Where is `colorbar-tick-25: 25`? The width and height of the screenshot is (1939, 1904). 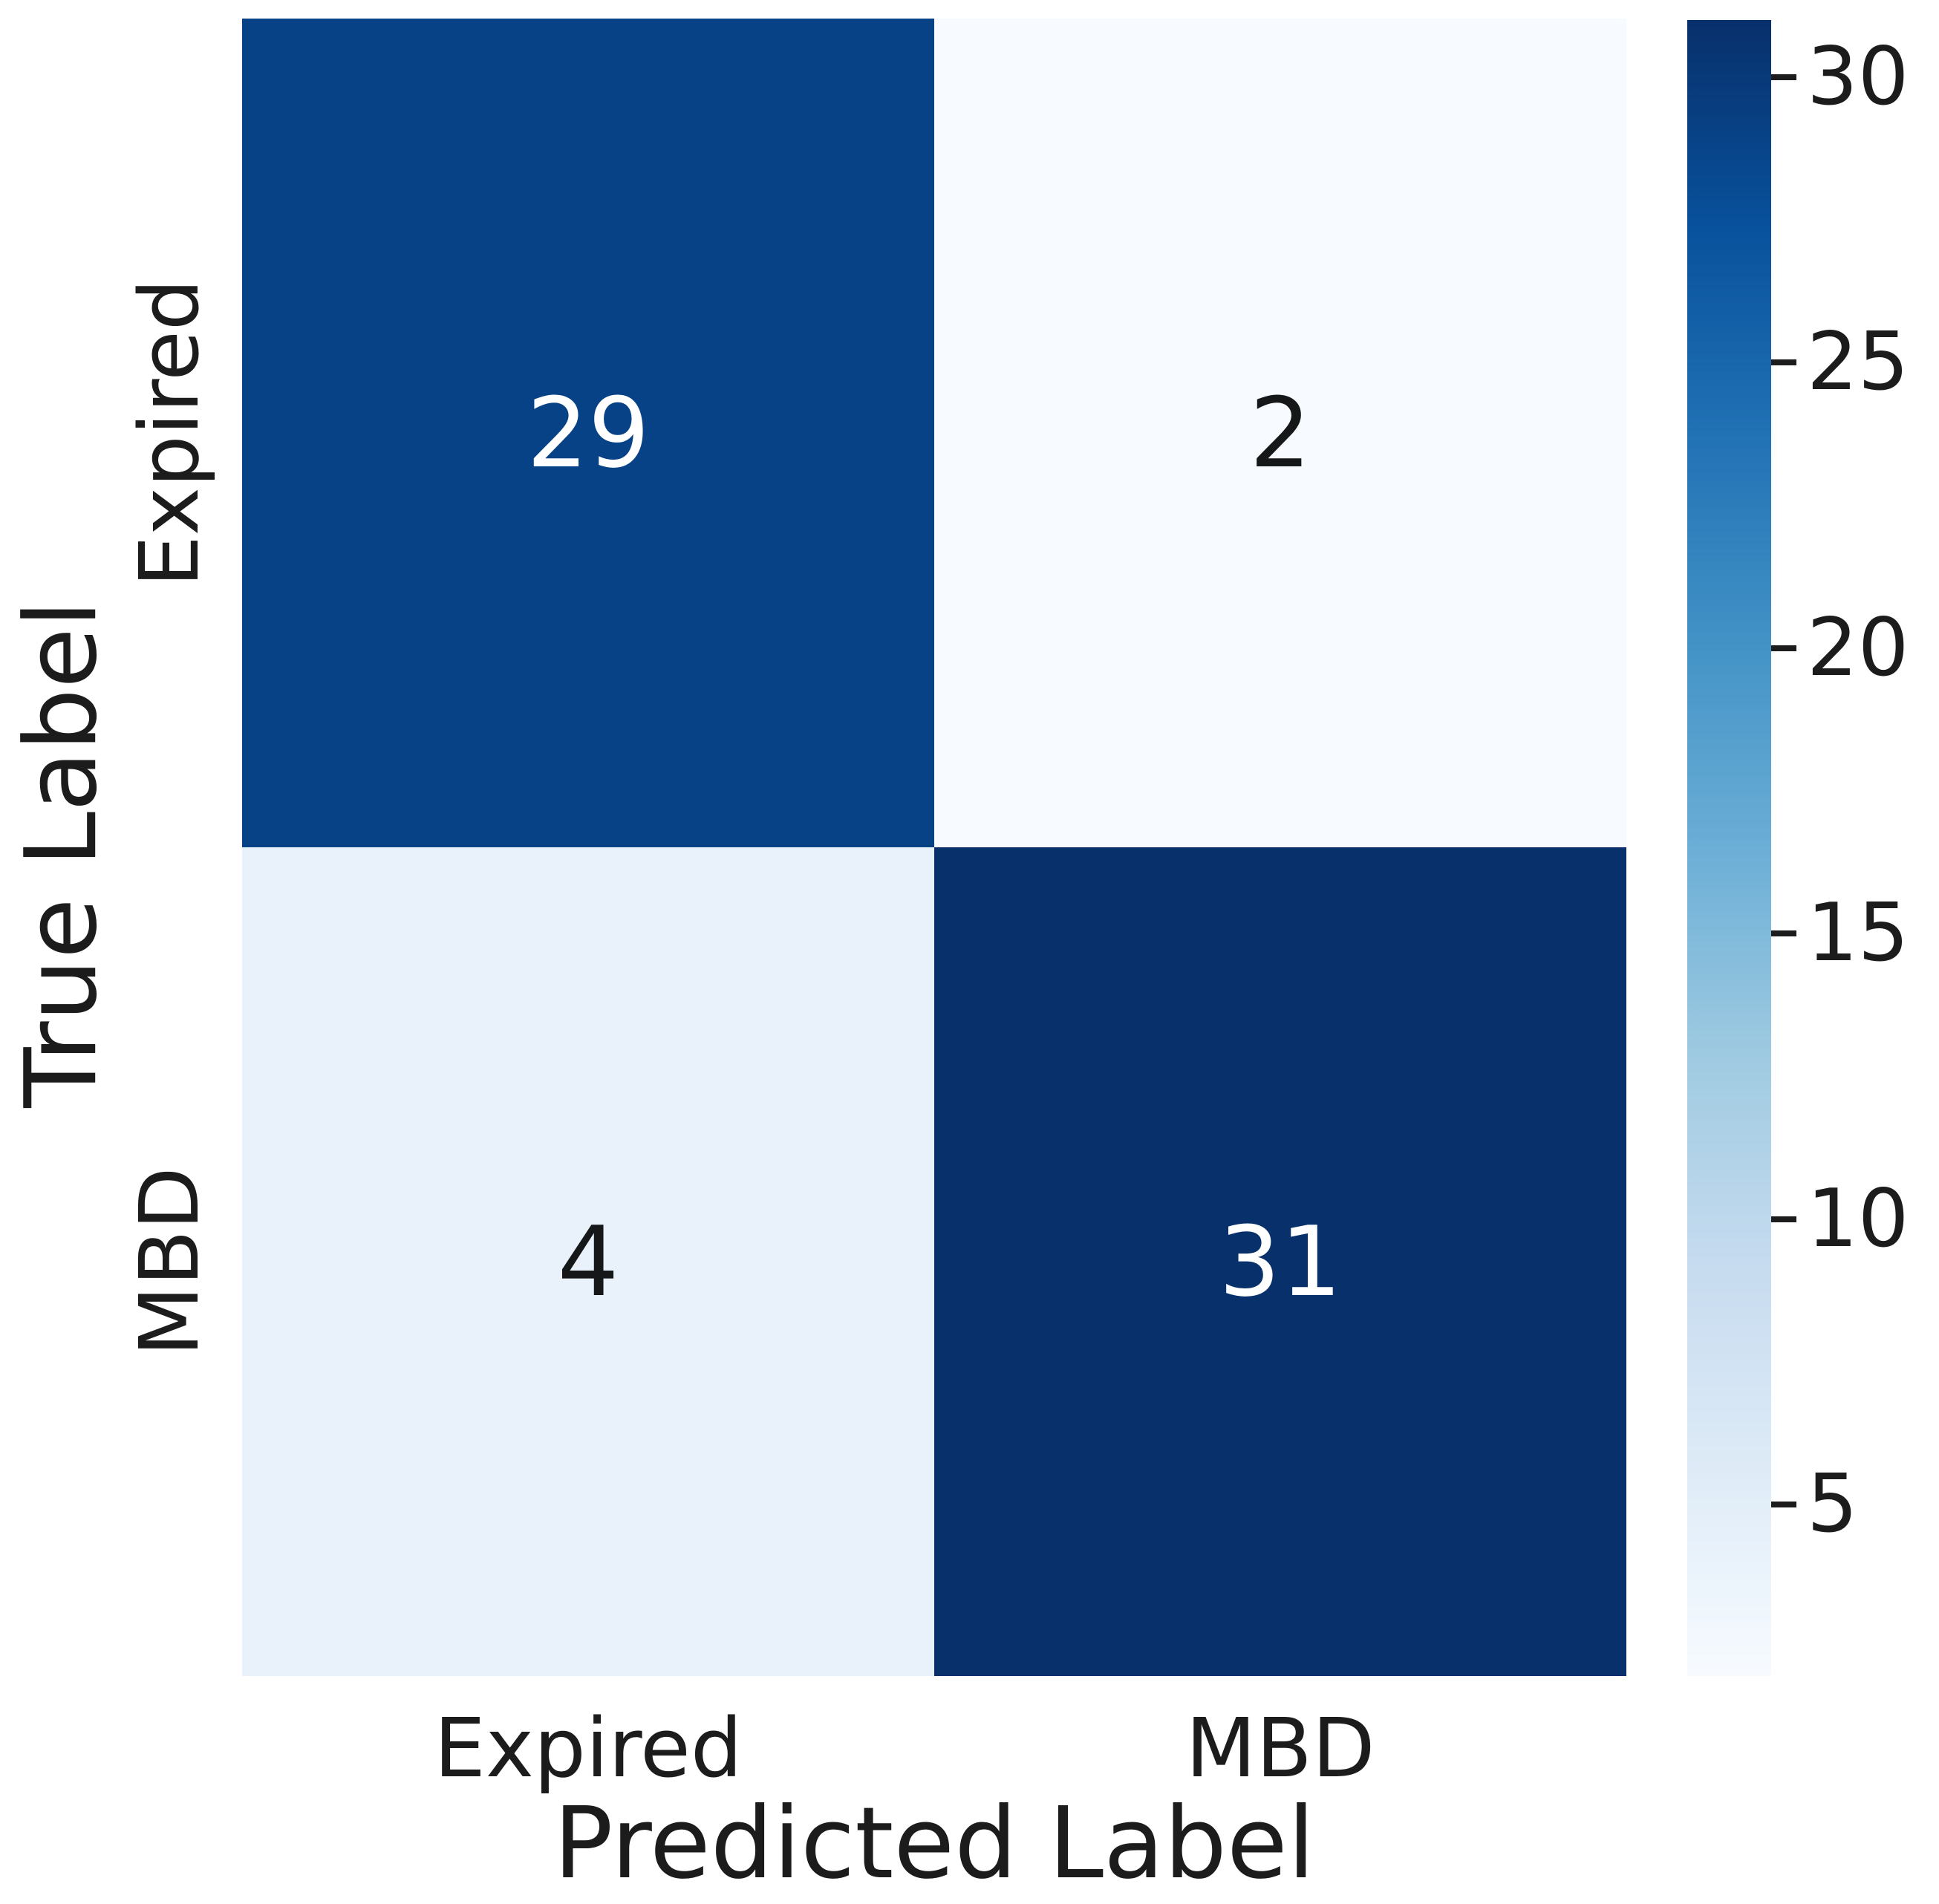 colorbar-tick-25: 25 is located at coordinates (1840, 362).